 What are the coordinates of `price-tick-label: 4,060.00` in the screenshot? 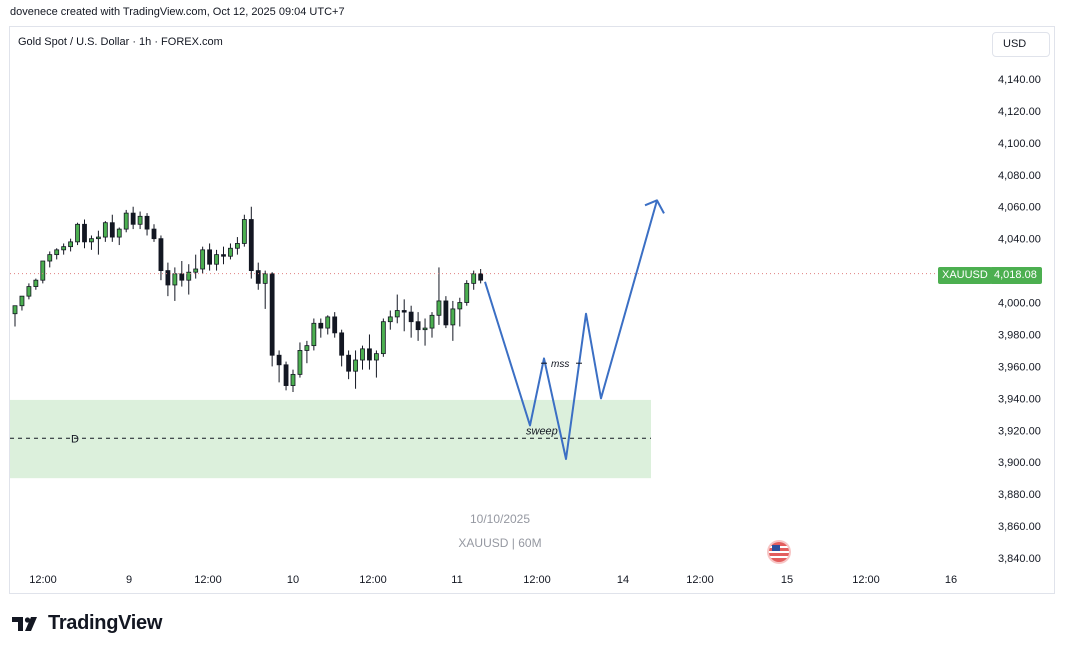 It's located at (1019, 208).